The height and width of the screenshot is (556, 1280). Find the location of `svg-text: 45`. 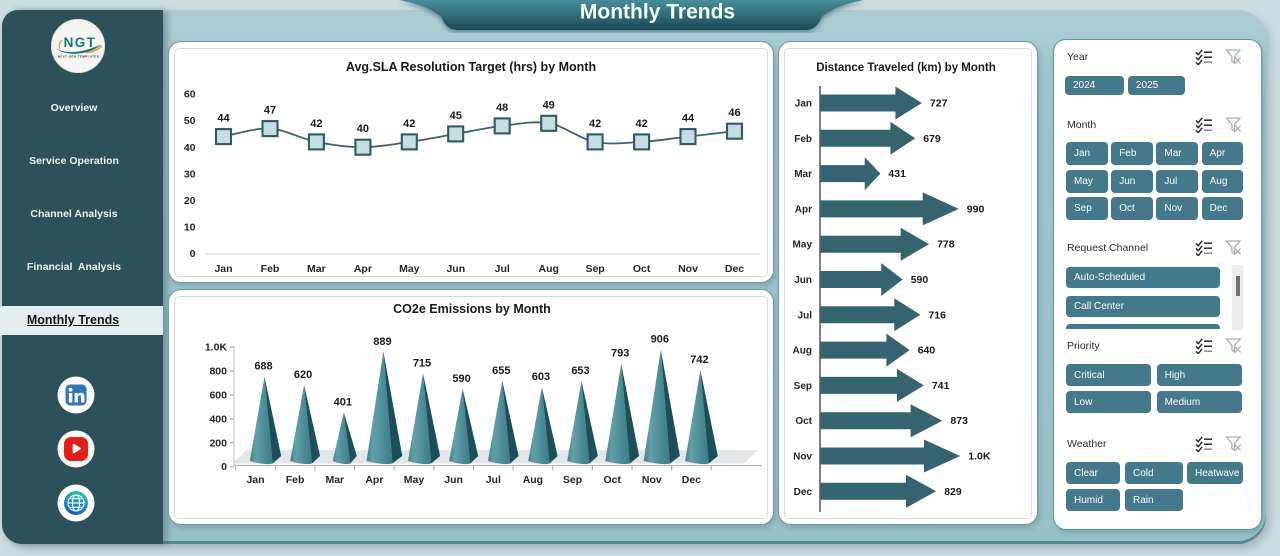

svg-text: 45 is located at coordinates (456, 116).